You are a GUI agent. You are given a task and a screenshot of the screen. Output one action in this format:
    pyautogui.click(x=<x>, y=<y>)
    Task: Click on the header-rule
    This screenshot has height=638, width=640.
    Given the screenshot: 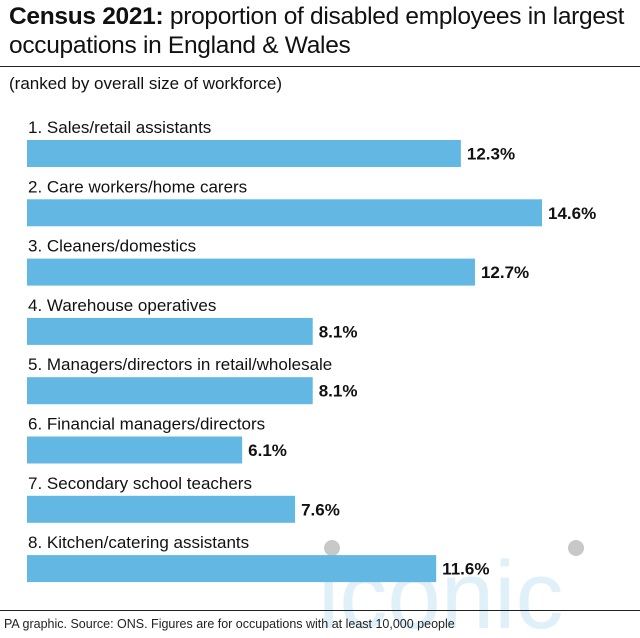 What is the action you would take?
    pyautogui.click(x=320, y=66)
    